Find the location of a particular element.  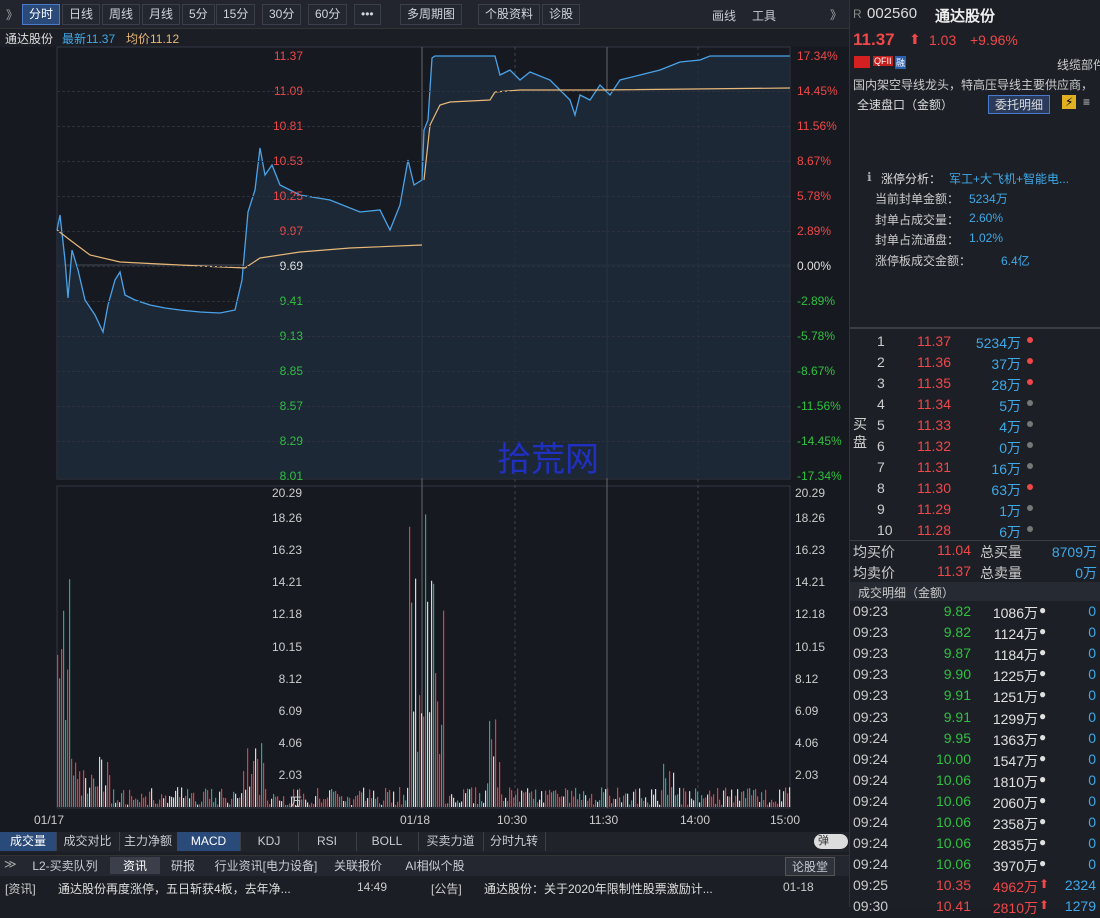

trade-time: 09:23 is located at coordinates (871, 632).